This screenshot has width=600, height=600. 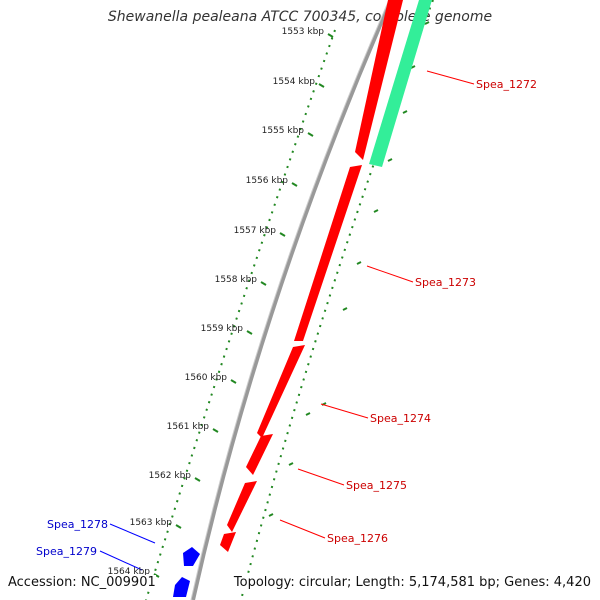 What do you see at coordinates (236, 280) in the screenshot?
I see `tick-label: 1558 kbp` at bounding box center [236, 280].